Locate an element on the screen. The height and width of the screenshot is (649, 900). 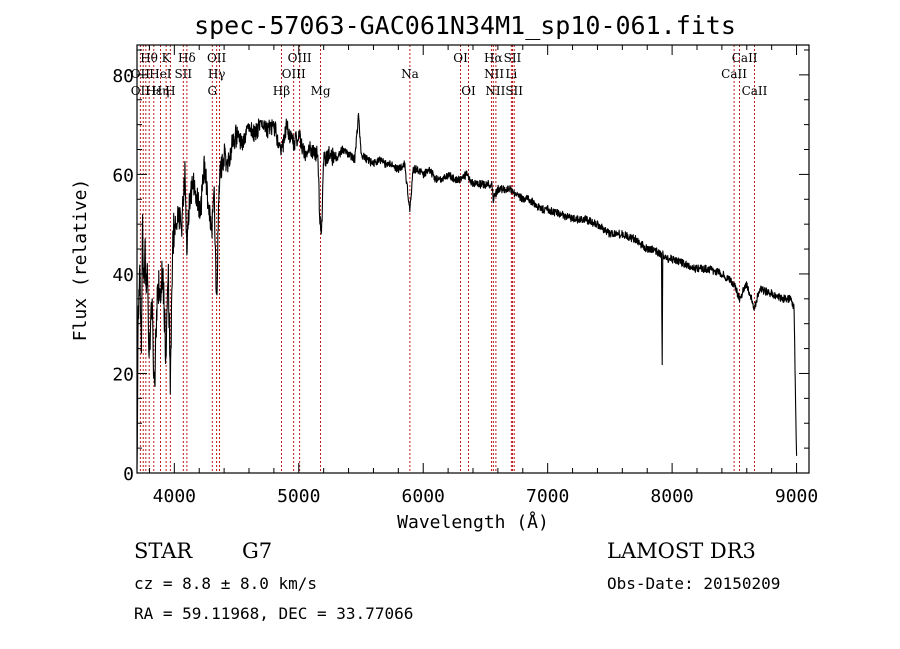
observation-date: Obs-Date: 20150209 is located at coordinates (693, 583).